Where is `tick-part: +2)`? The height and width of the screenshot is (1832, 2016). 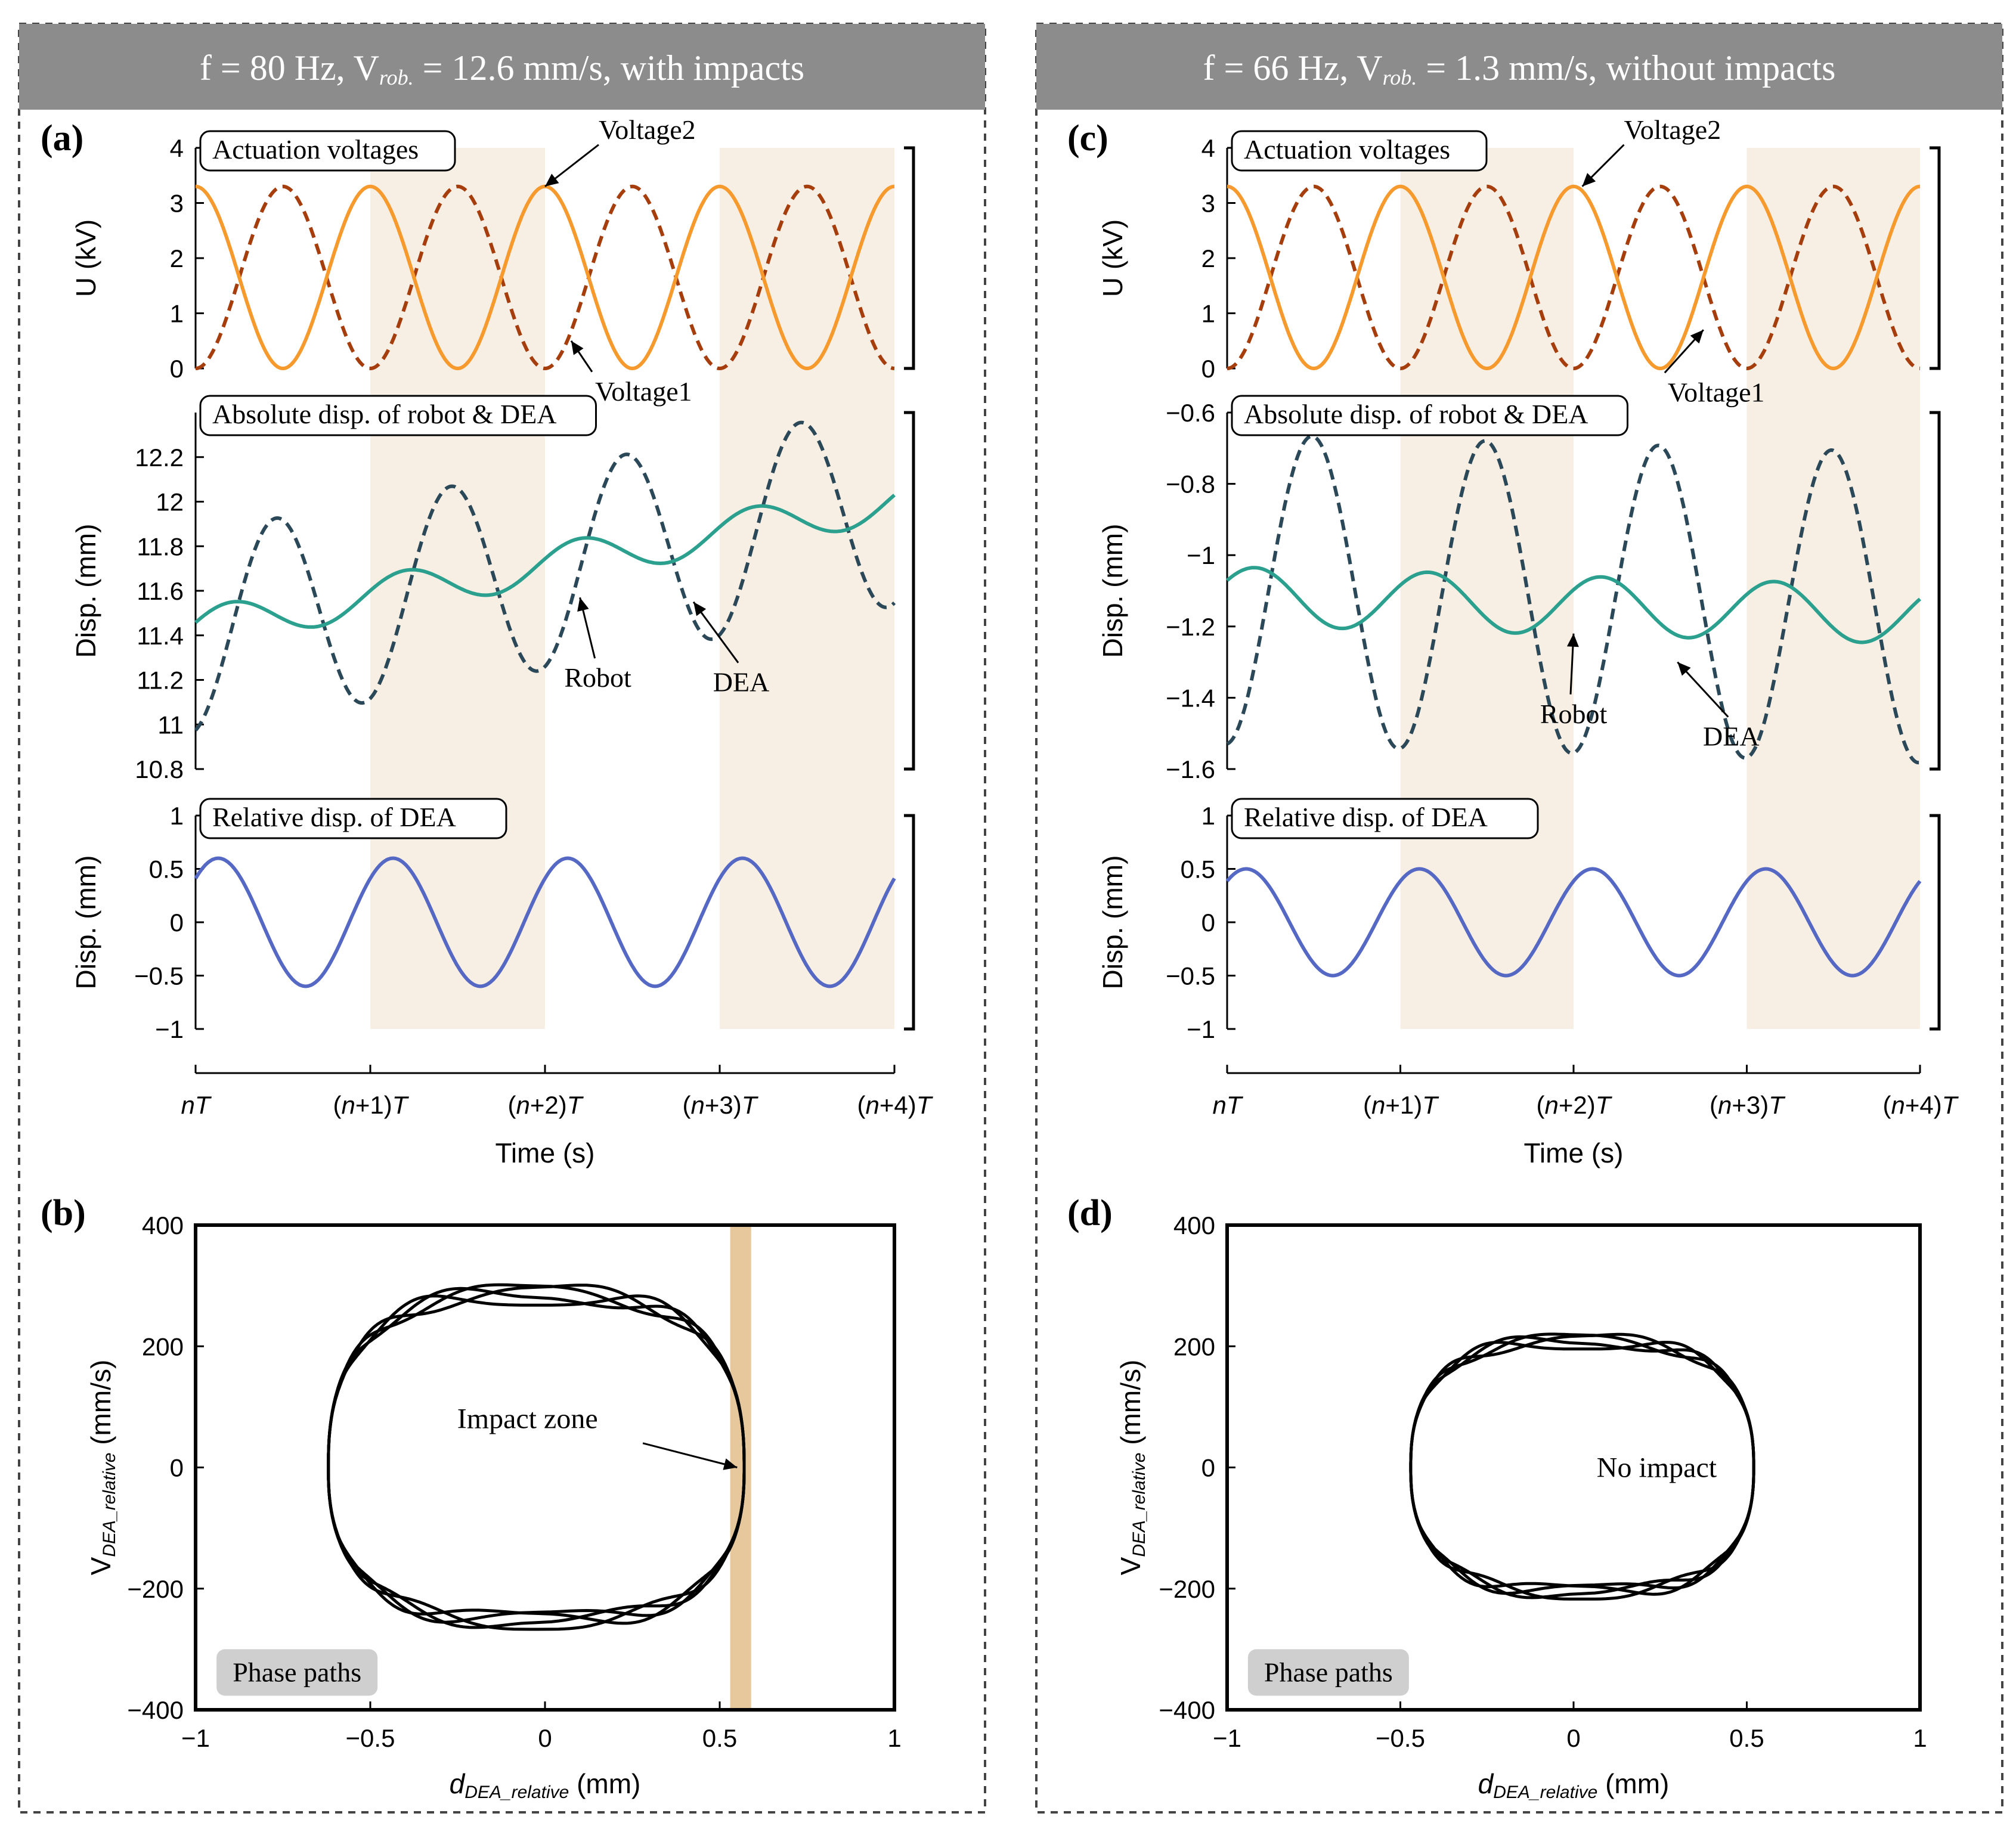
tick-part: +2) is located at coordinates (548, 1105).